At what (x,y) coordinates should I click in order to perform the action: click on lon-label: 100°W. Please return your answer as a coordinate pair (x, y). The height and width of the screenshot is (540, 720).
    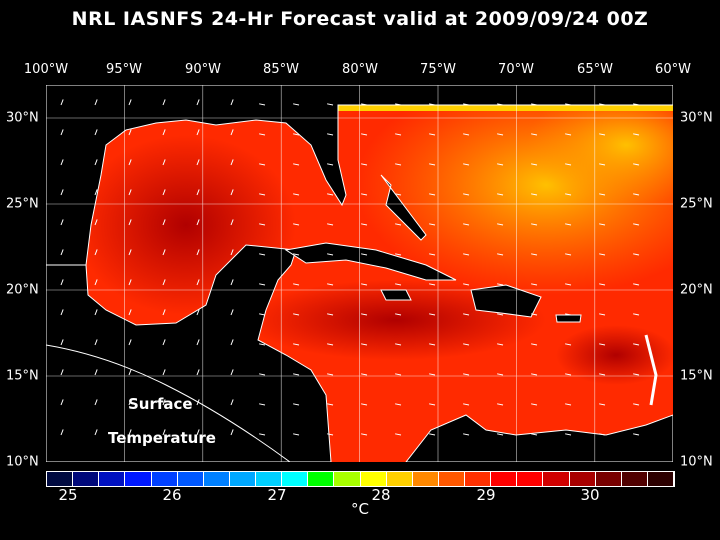
    Looking at the image, I should click on (46, 69).